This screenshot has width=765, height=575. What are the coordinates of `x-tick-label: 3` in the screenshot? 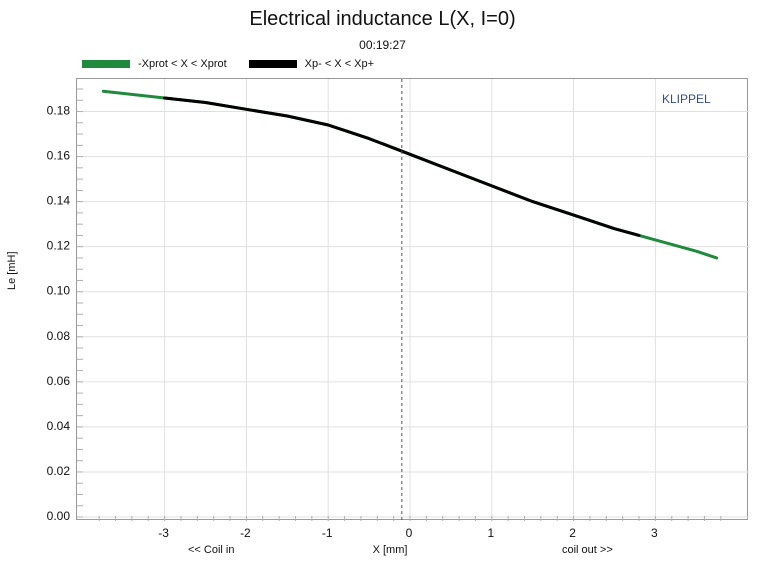 It's located at (654, 533).